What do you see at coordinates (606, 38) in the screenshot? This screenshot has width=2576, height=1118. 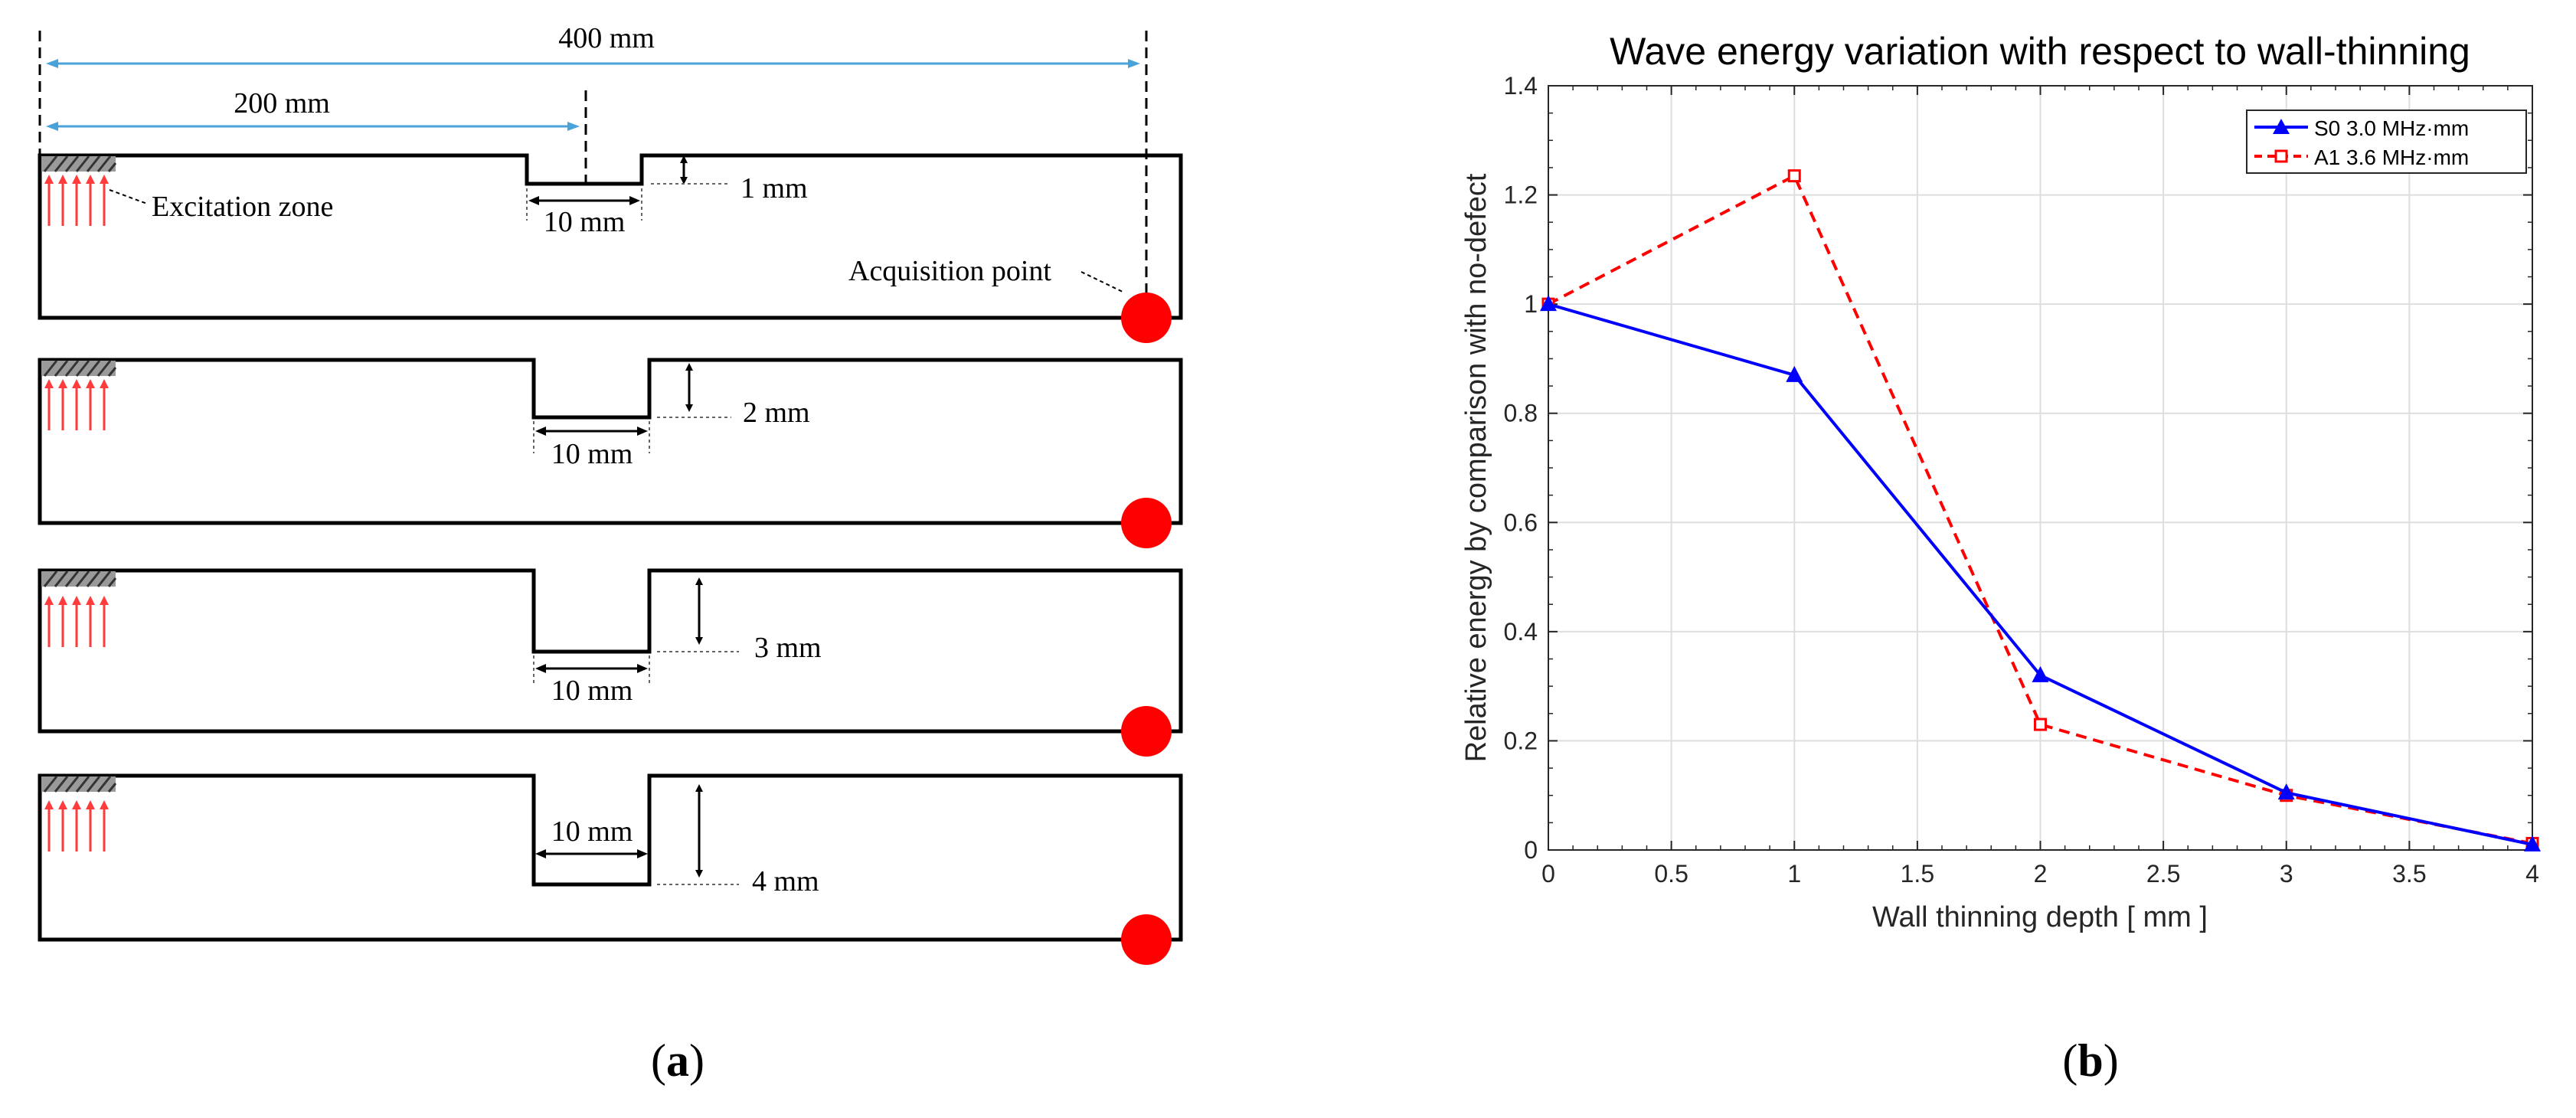 I see `dim-label-400: 400 mm` at bounding box center [606, 38].